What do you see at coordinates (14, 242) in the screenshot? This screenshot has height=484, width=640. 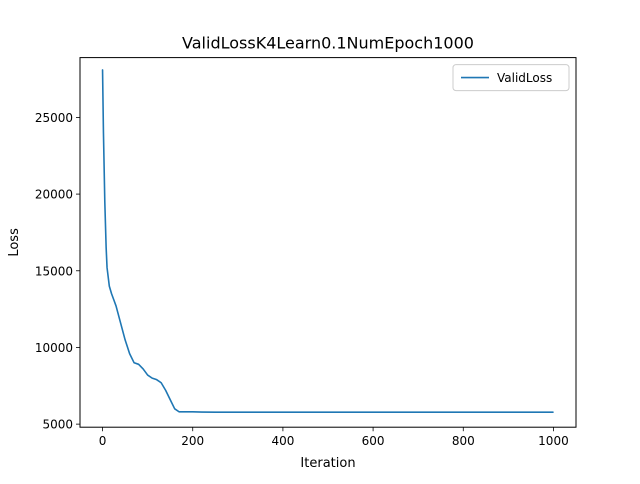 I see `y-axis-label: Loss` at bounding box center [14, 242].